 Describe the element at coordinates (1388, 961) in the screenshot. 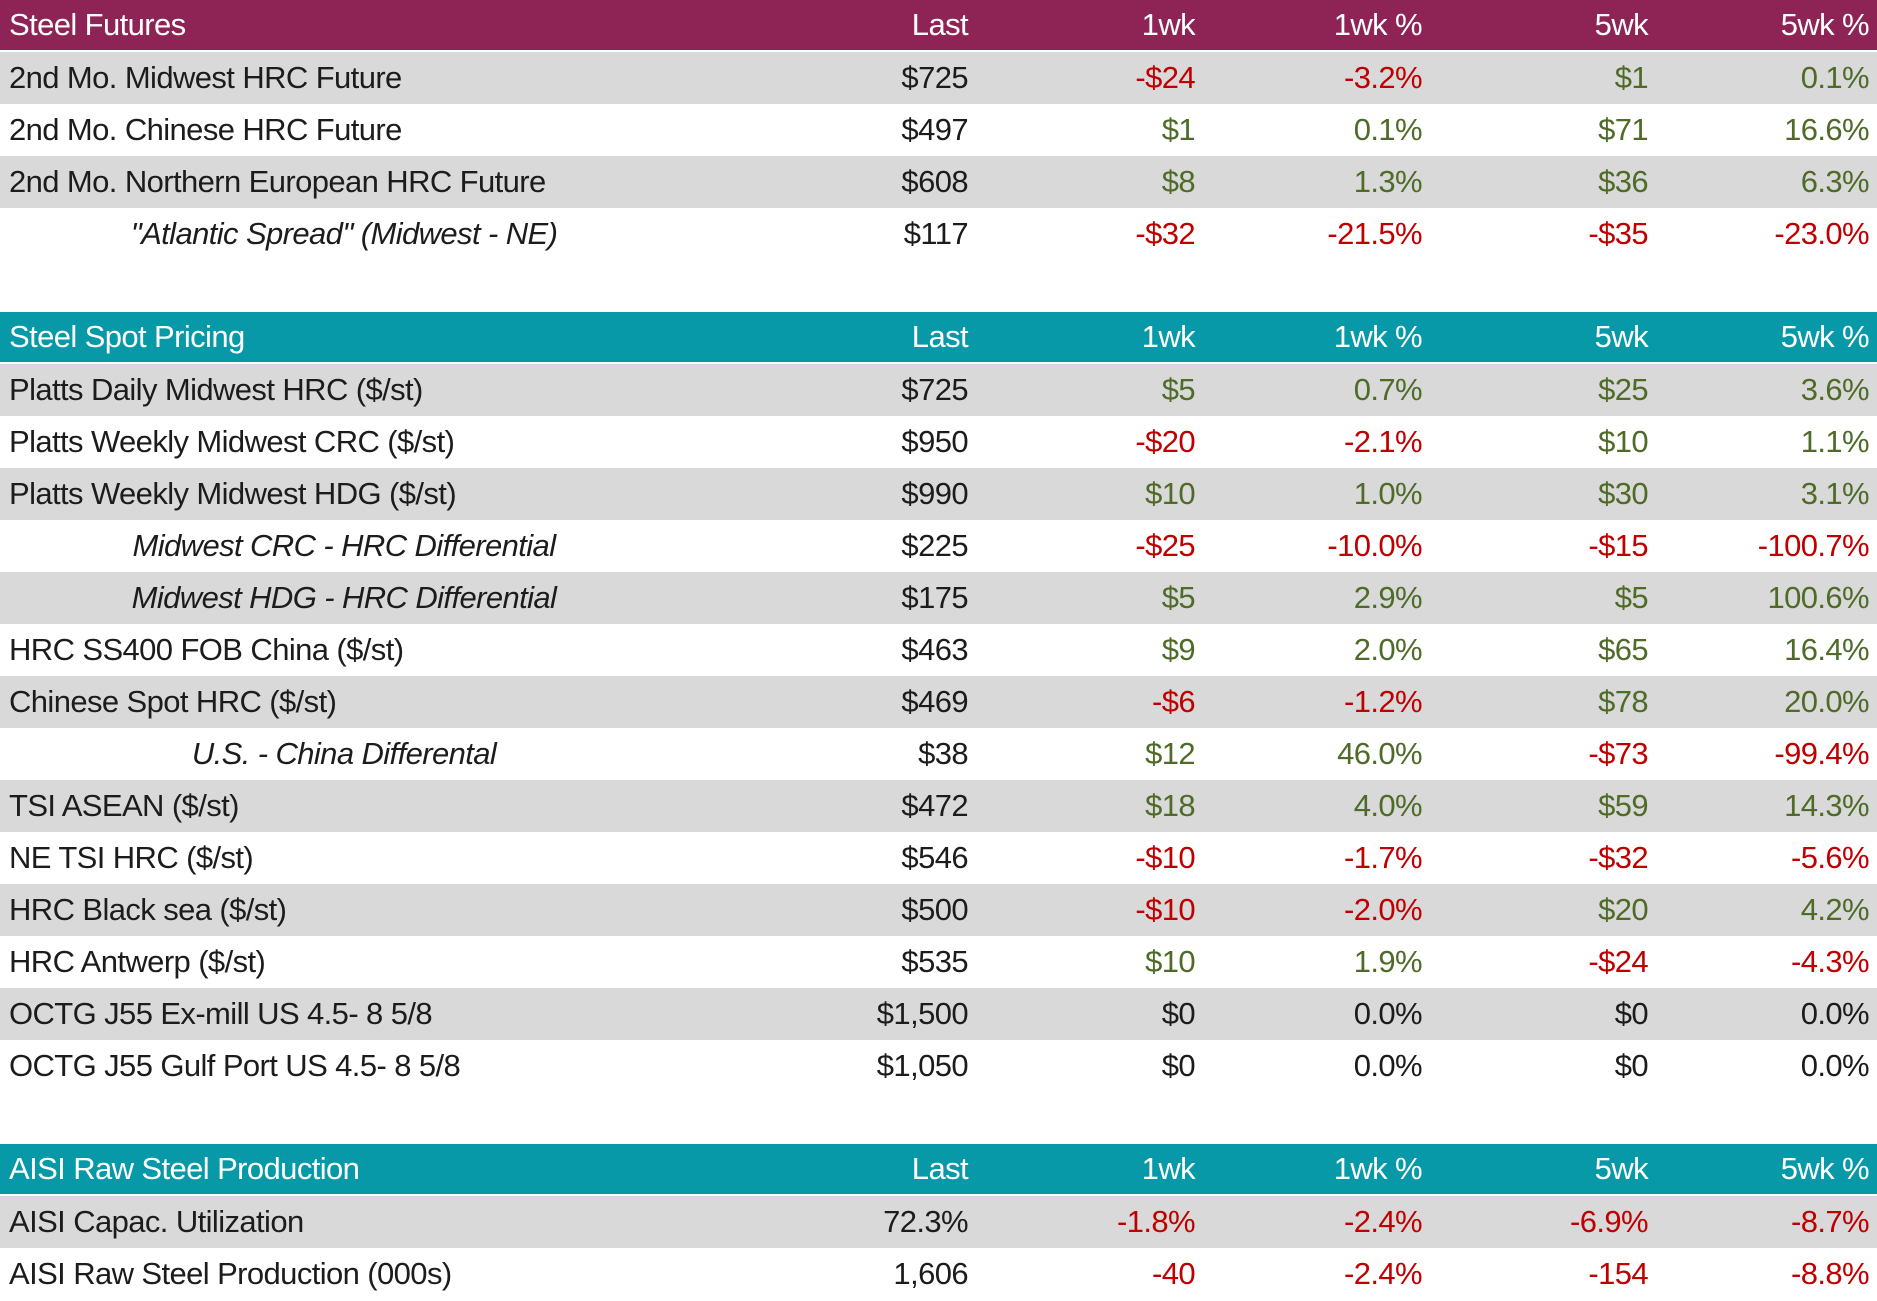

I see `value-cell: 1.9%` at that location.